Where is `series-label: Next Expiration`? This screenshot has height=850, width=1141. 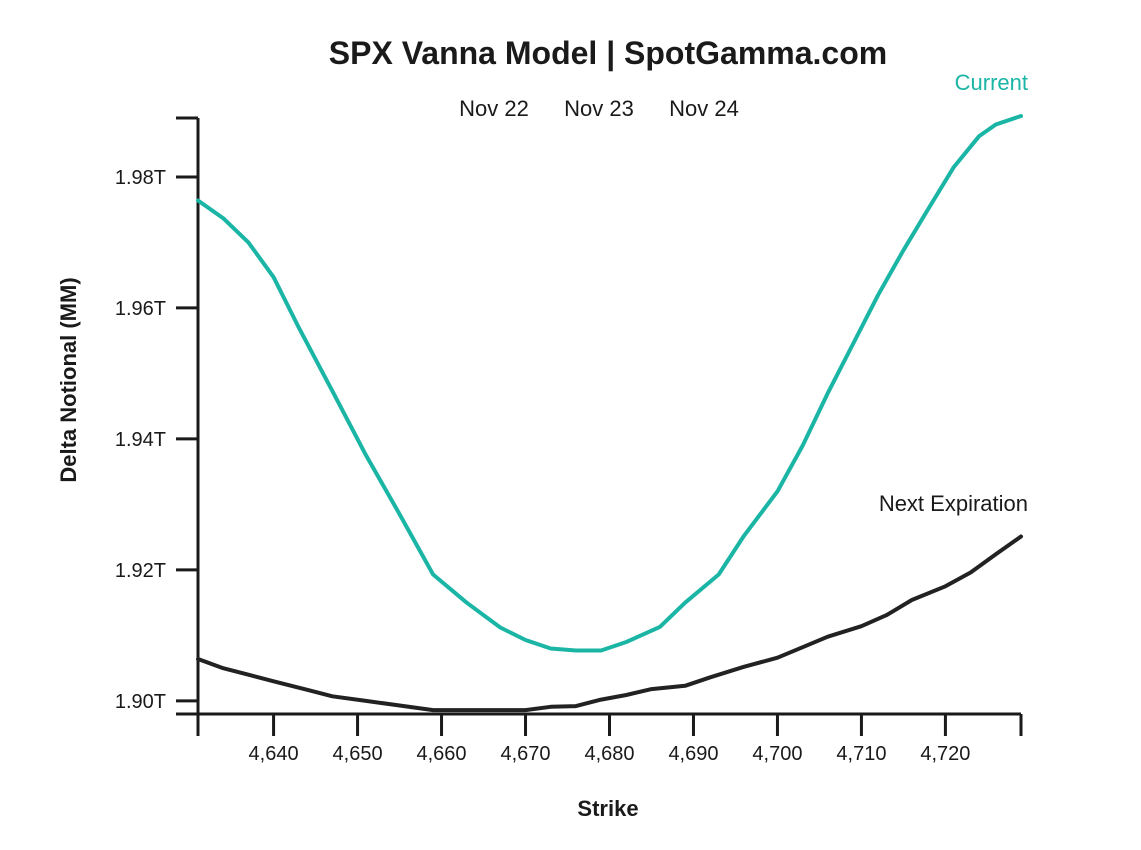 series-label: Next Expiration is located at coordinates (953, 503).